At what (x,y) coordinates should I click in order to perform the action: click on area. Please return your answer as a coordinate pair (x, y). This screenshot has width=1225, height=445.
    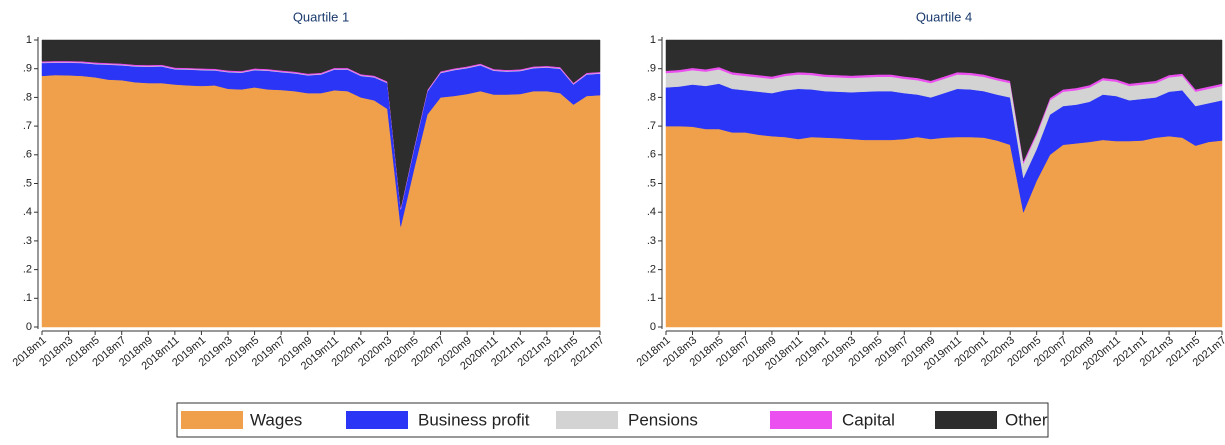
    Looking at the image, I should click on (944, 100).